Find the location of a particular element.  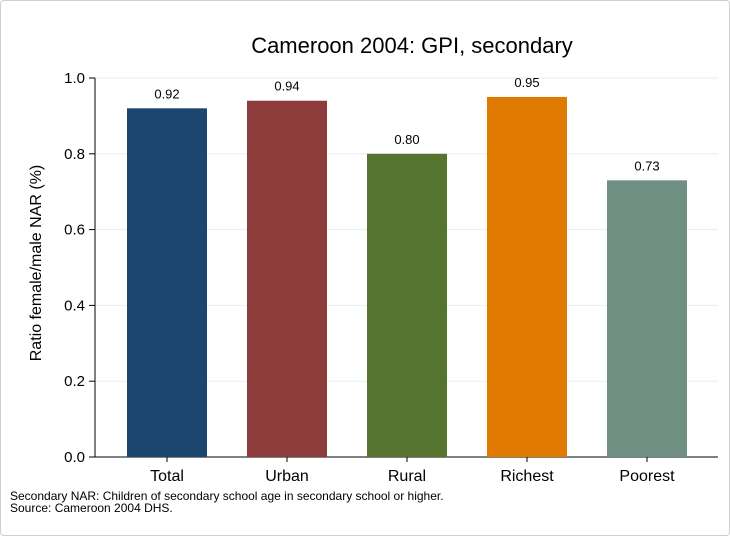

bar-urban is located at coordinates (287, 279).